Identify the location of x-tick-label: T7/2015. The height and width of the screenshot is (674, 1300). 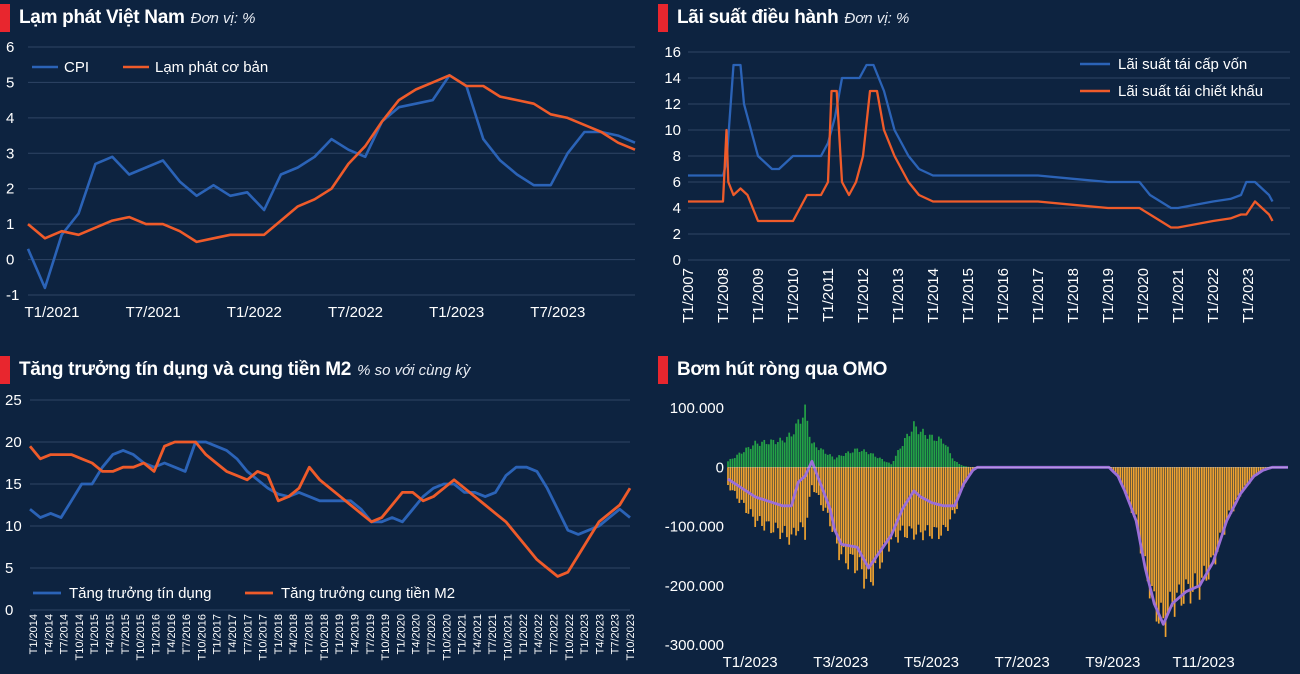
(126, 634).